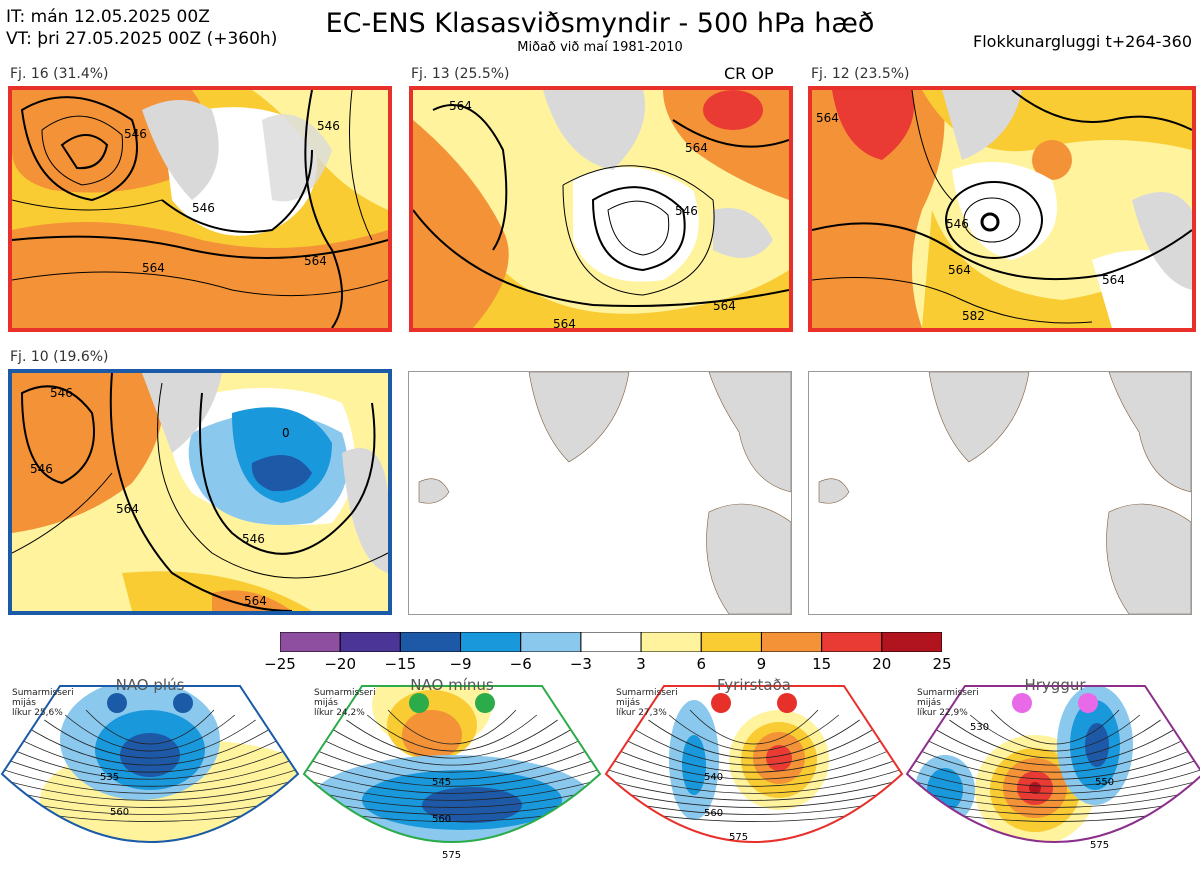 This screenshot has height=875, width=1200. I want to click on regime-3-outline, so click(1052, 764).